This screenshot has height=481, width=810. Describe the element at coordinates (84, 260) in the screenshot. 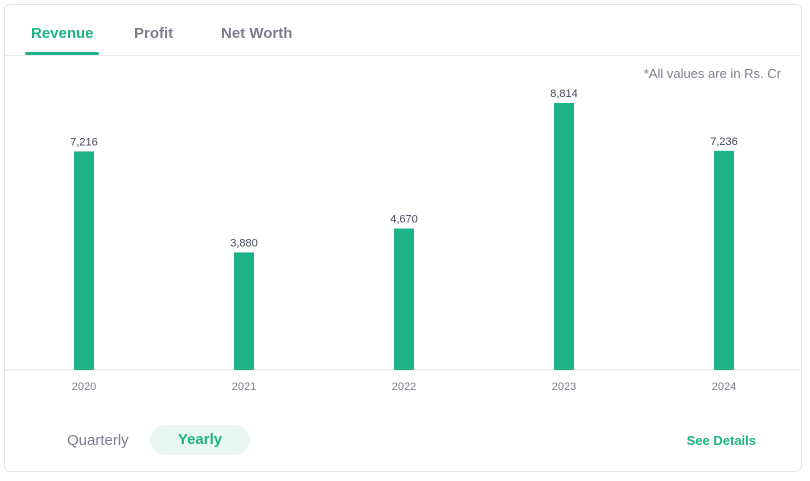

I see `bar-2020` at that location.